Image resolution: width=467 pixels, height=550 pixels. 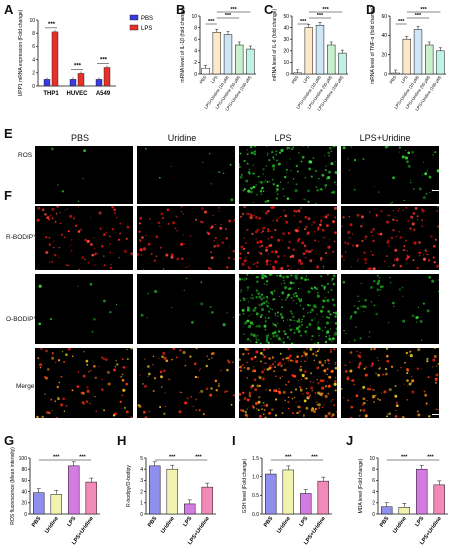 What do you see at coordinates (9, 440) in the screenshot?
I see `panel-letter-g: G` at bounding box center [9, 440].